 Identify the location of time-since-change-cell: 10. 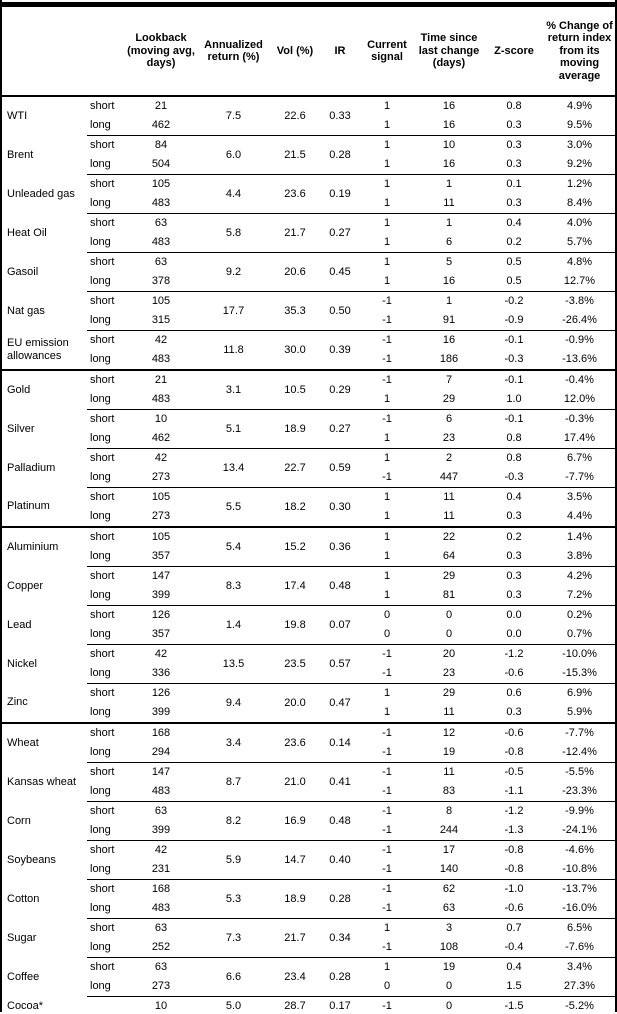
(449, 145).